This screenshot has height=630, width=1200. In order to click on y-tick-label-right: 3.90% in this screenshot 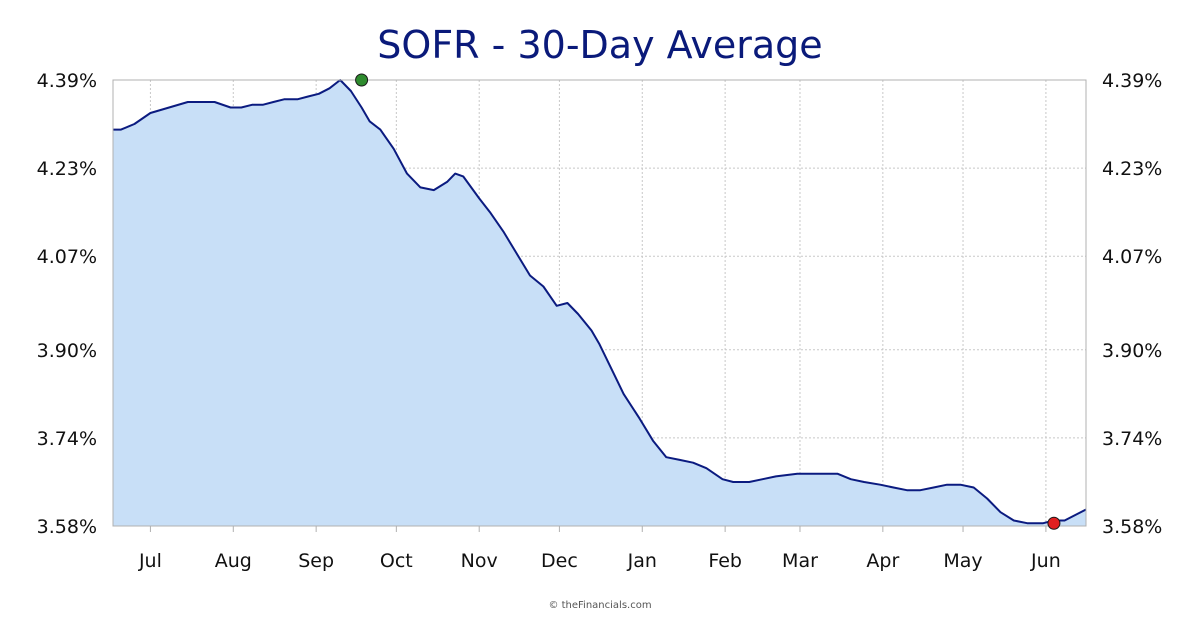, I will do `click(1132, 351)`.